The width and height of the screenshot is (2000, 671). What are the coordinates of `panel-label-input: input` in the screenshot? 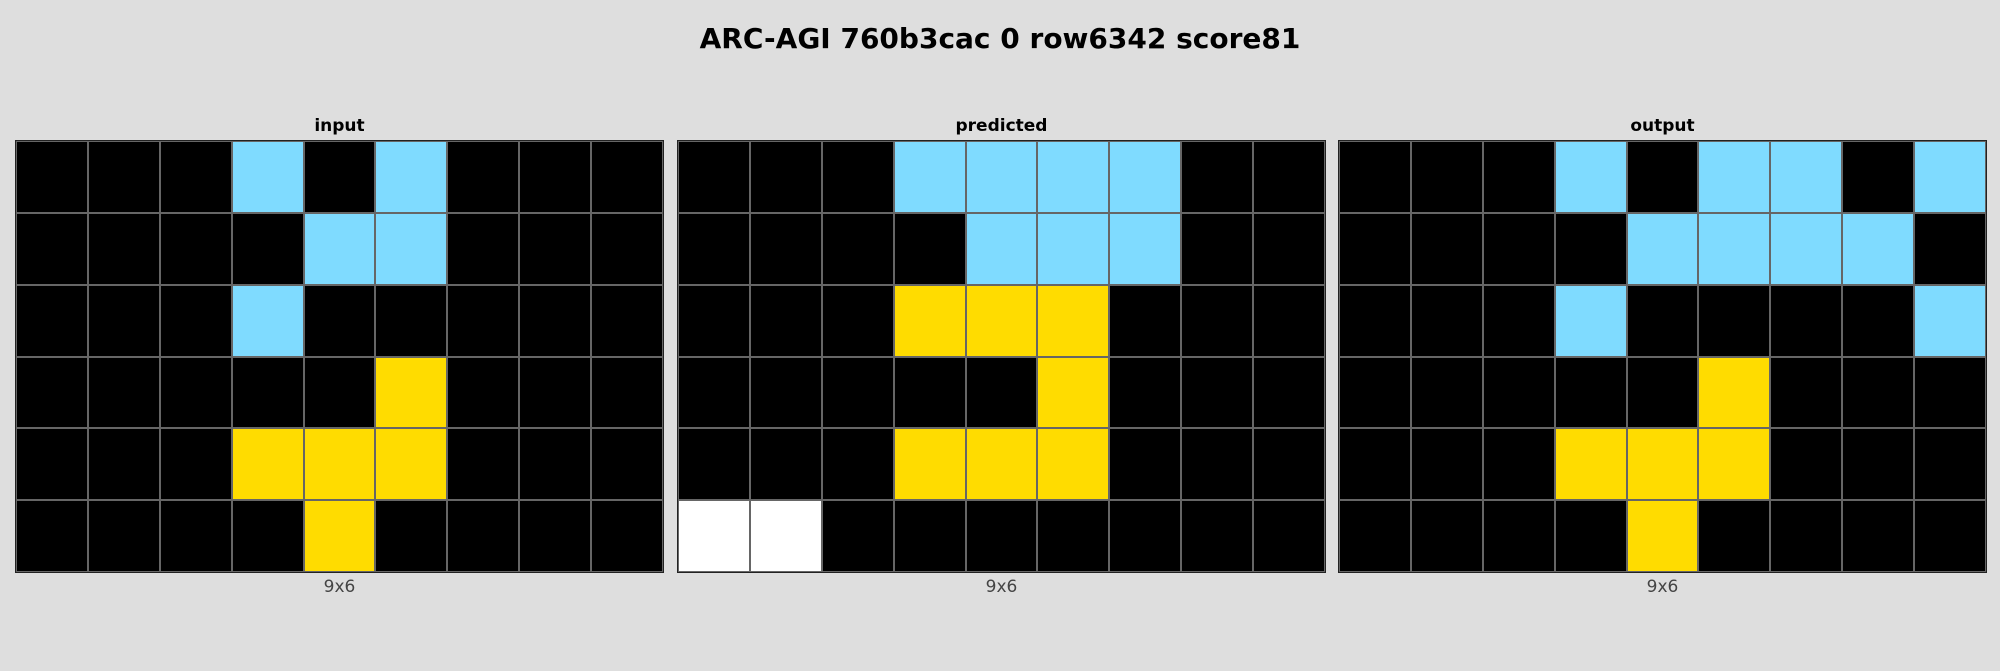 It's located at (339, 126).